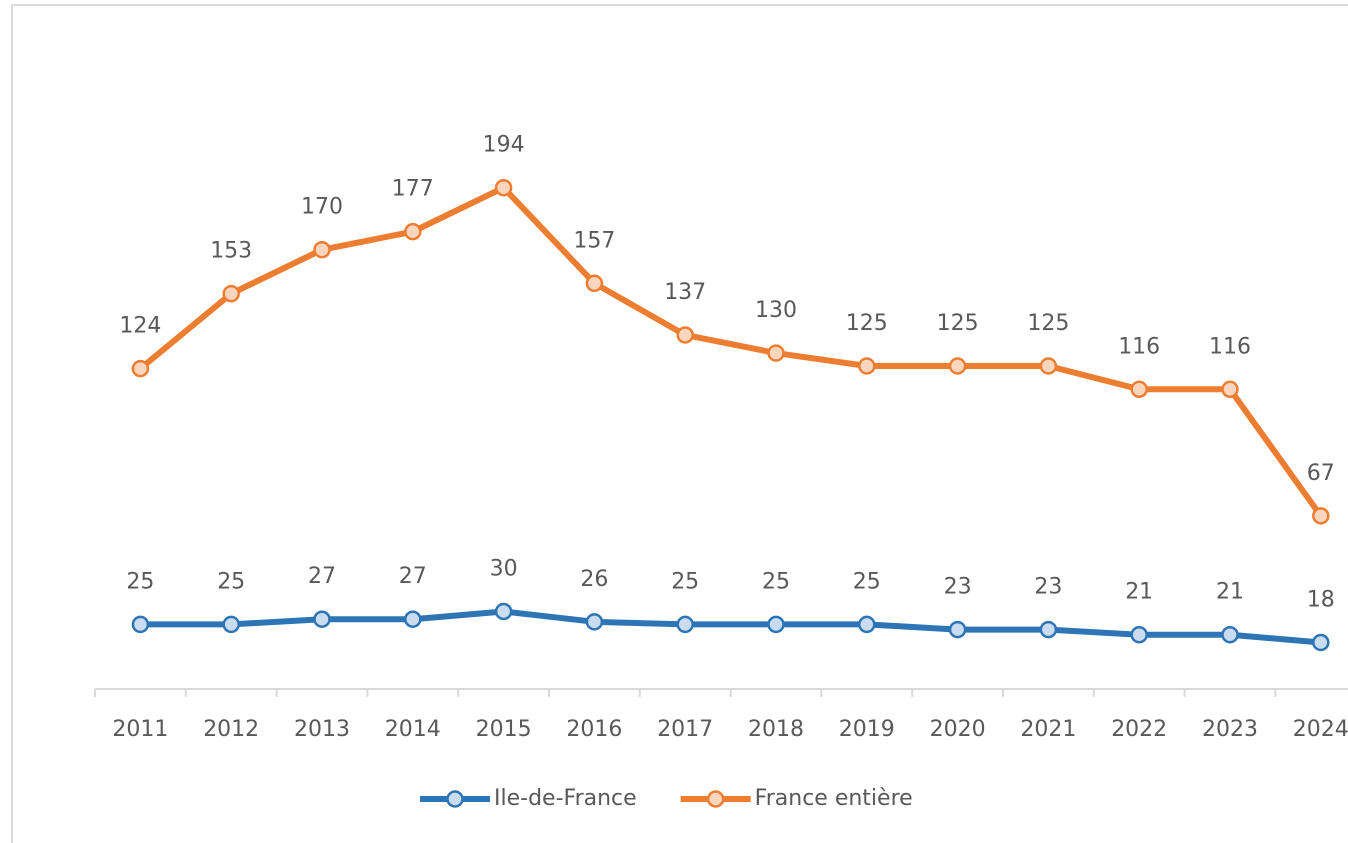  What do you see at coordinates (834, 798) in the screenshot?
I see `legend-label: France entière` at bounding box center [834, 798].